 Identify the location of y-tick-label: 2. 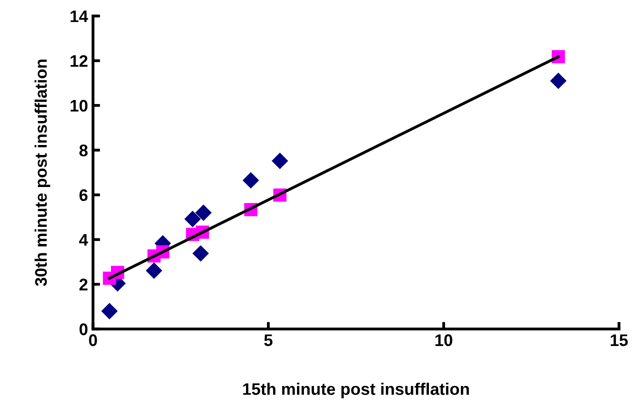
(83, 284).